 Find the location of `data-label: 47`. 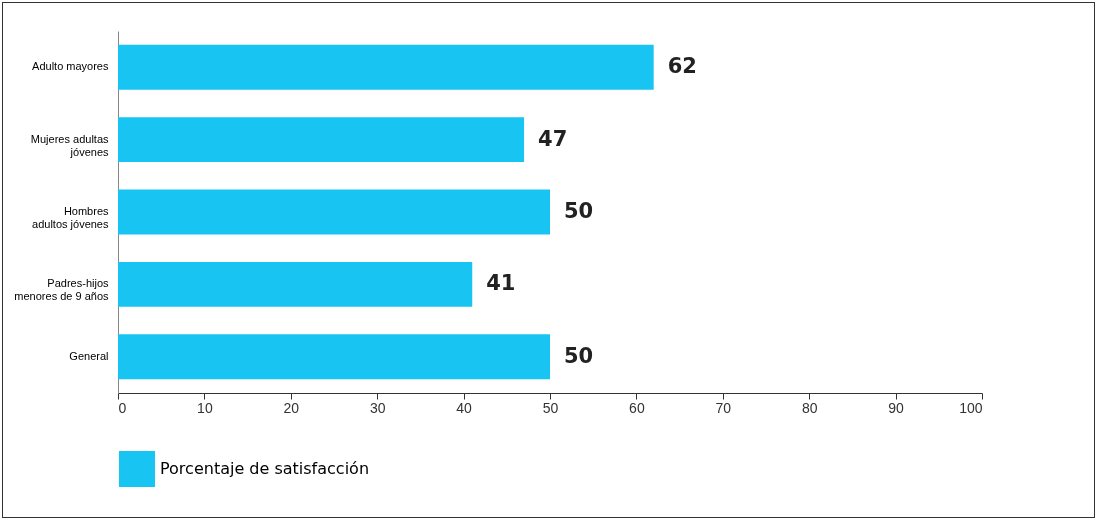

data-label: 47 is located at coordinates (553, 138).